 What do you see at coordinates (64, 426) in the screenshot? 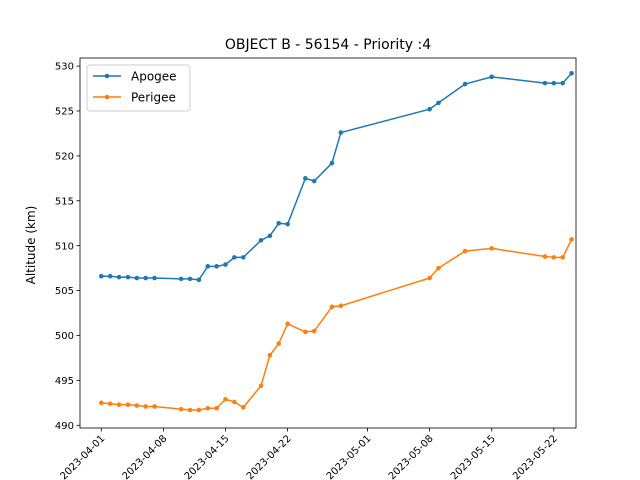
I see `y-tick-label-490: 490` at bounding box center [64, 426].